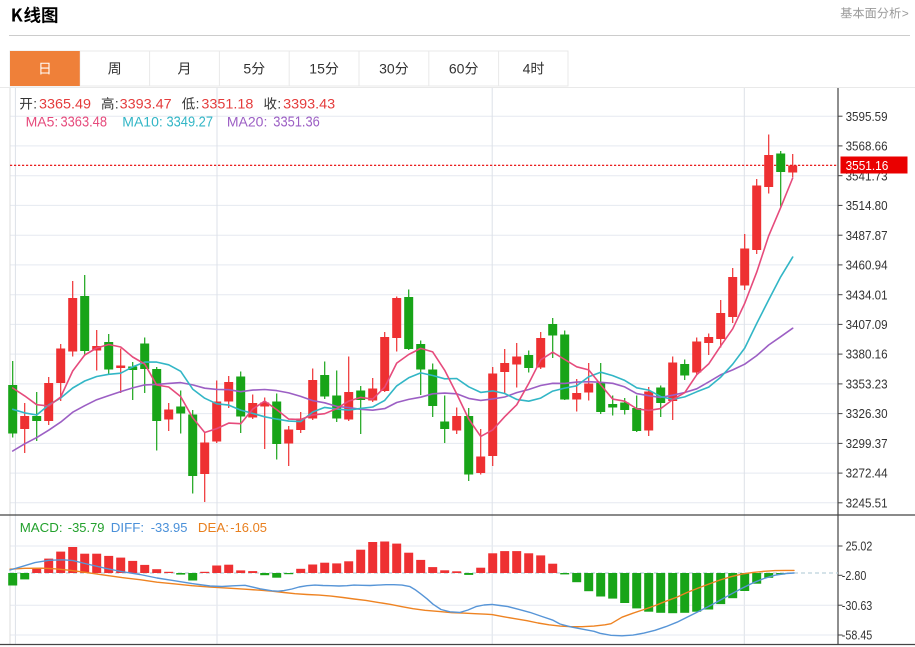 Image resolution: width=915 pixels, height=647 pixels. Describe the element at coordinates (867, 116) in the screenshot. I see `svg-text: 3595.59` at that location.